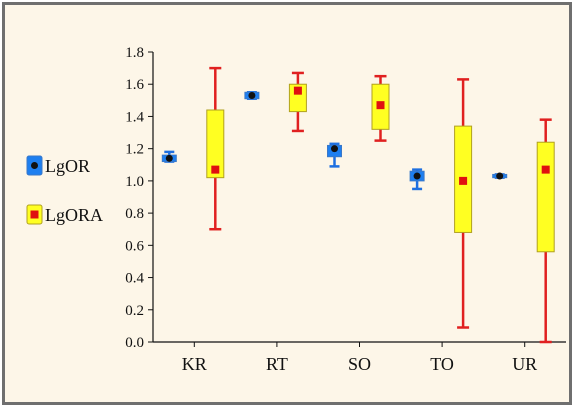 The width and height of the screenshot is (572, 405). Describe the element at coordinates (64, 190) in the screenshot. I see `chart-legend: LgOR LgORA` at that location.